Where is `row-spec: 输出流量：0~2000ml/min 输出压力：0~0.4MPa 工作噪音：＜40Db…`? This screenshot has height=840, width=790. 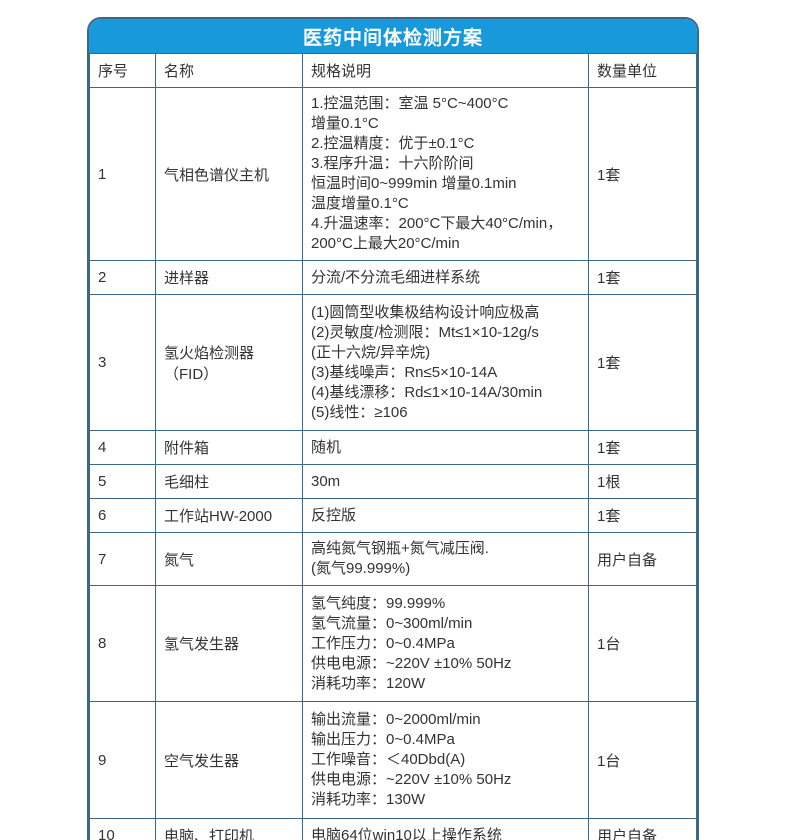 row-spec: 输出流量：0~2000ml/min 输出压力：0~0.4MPa 工作噪音：＜40Db… is located at coordinates (445, 760).